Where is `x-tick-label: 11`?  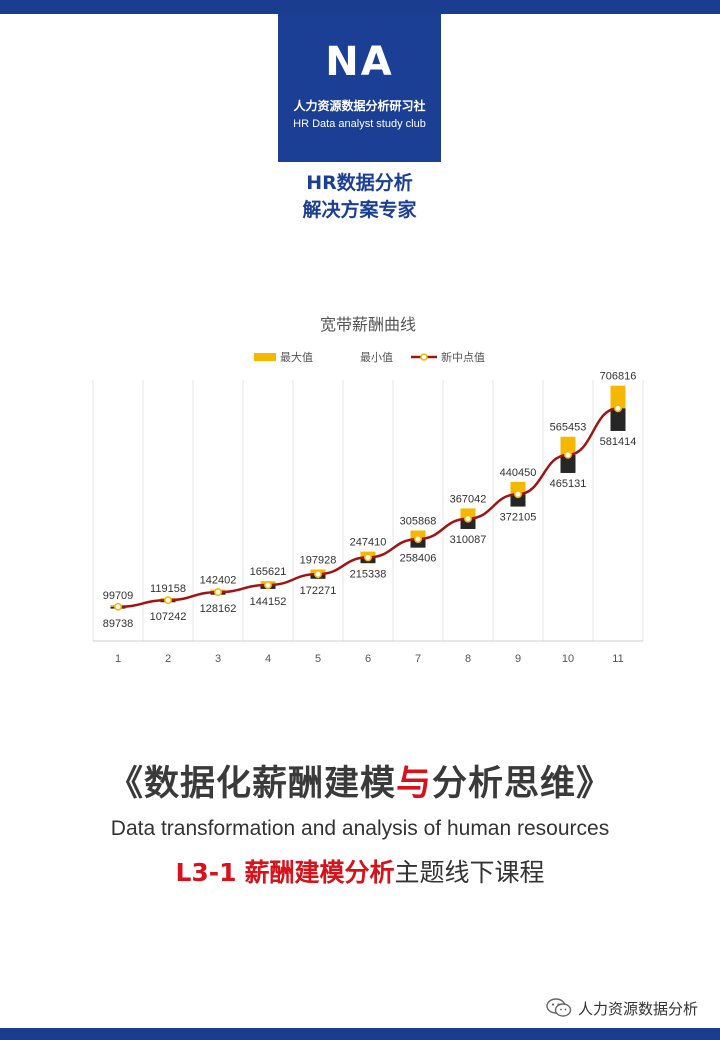
x-tick-label: 11 is located at coordinates (617, 659).